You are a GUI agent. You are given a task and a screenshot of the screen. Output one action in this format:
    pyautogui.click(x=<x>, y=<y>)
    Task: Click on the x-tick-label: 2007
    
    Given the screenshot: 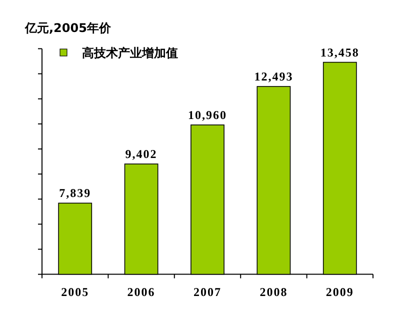 What is the action you would take?
    pyautogui.click(x=208, y=292)
    